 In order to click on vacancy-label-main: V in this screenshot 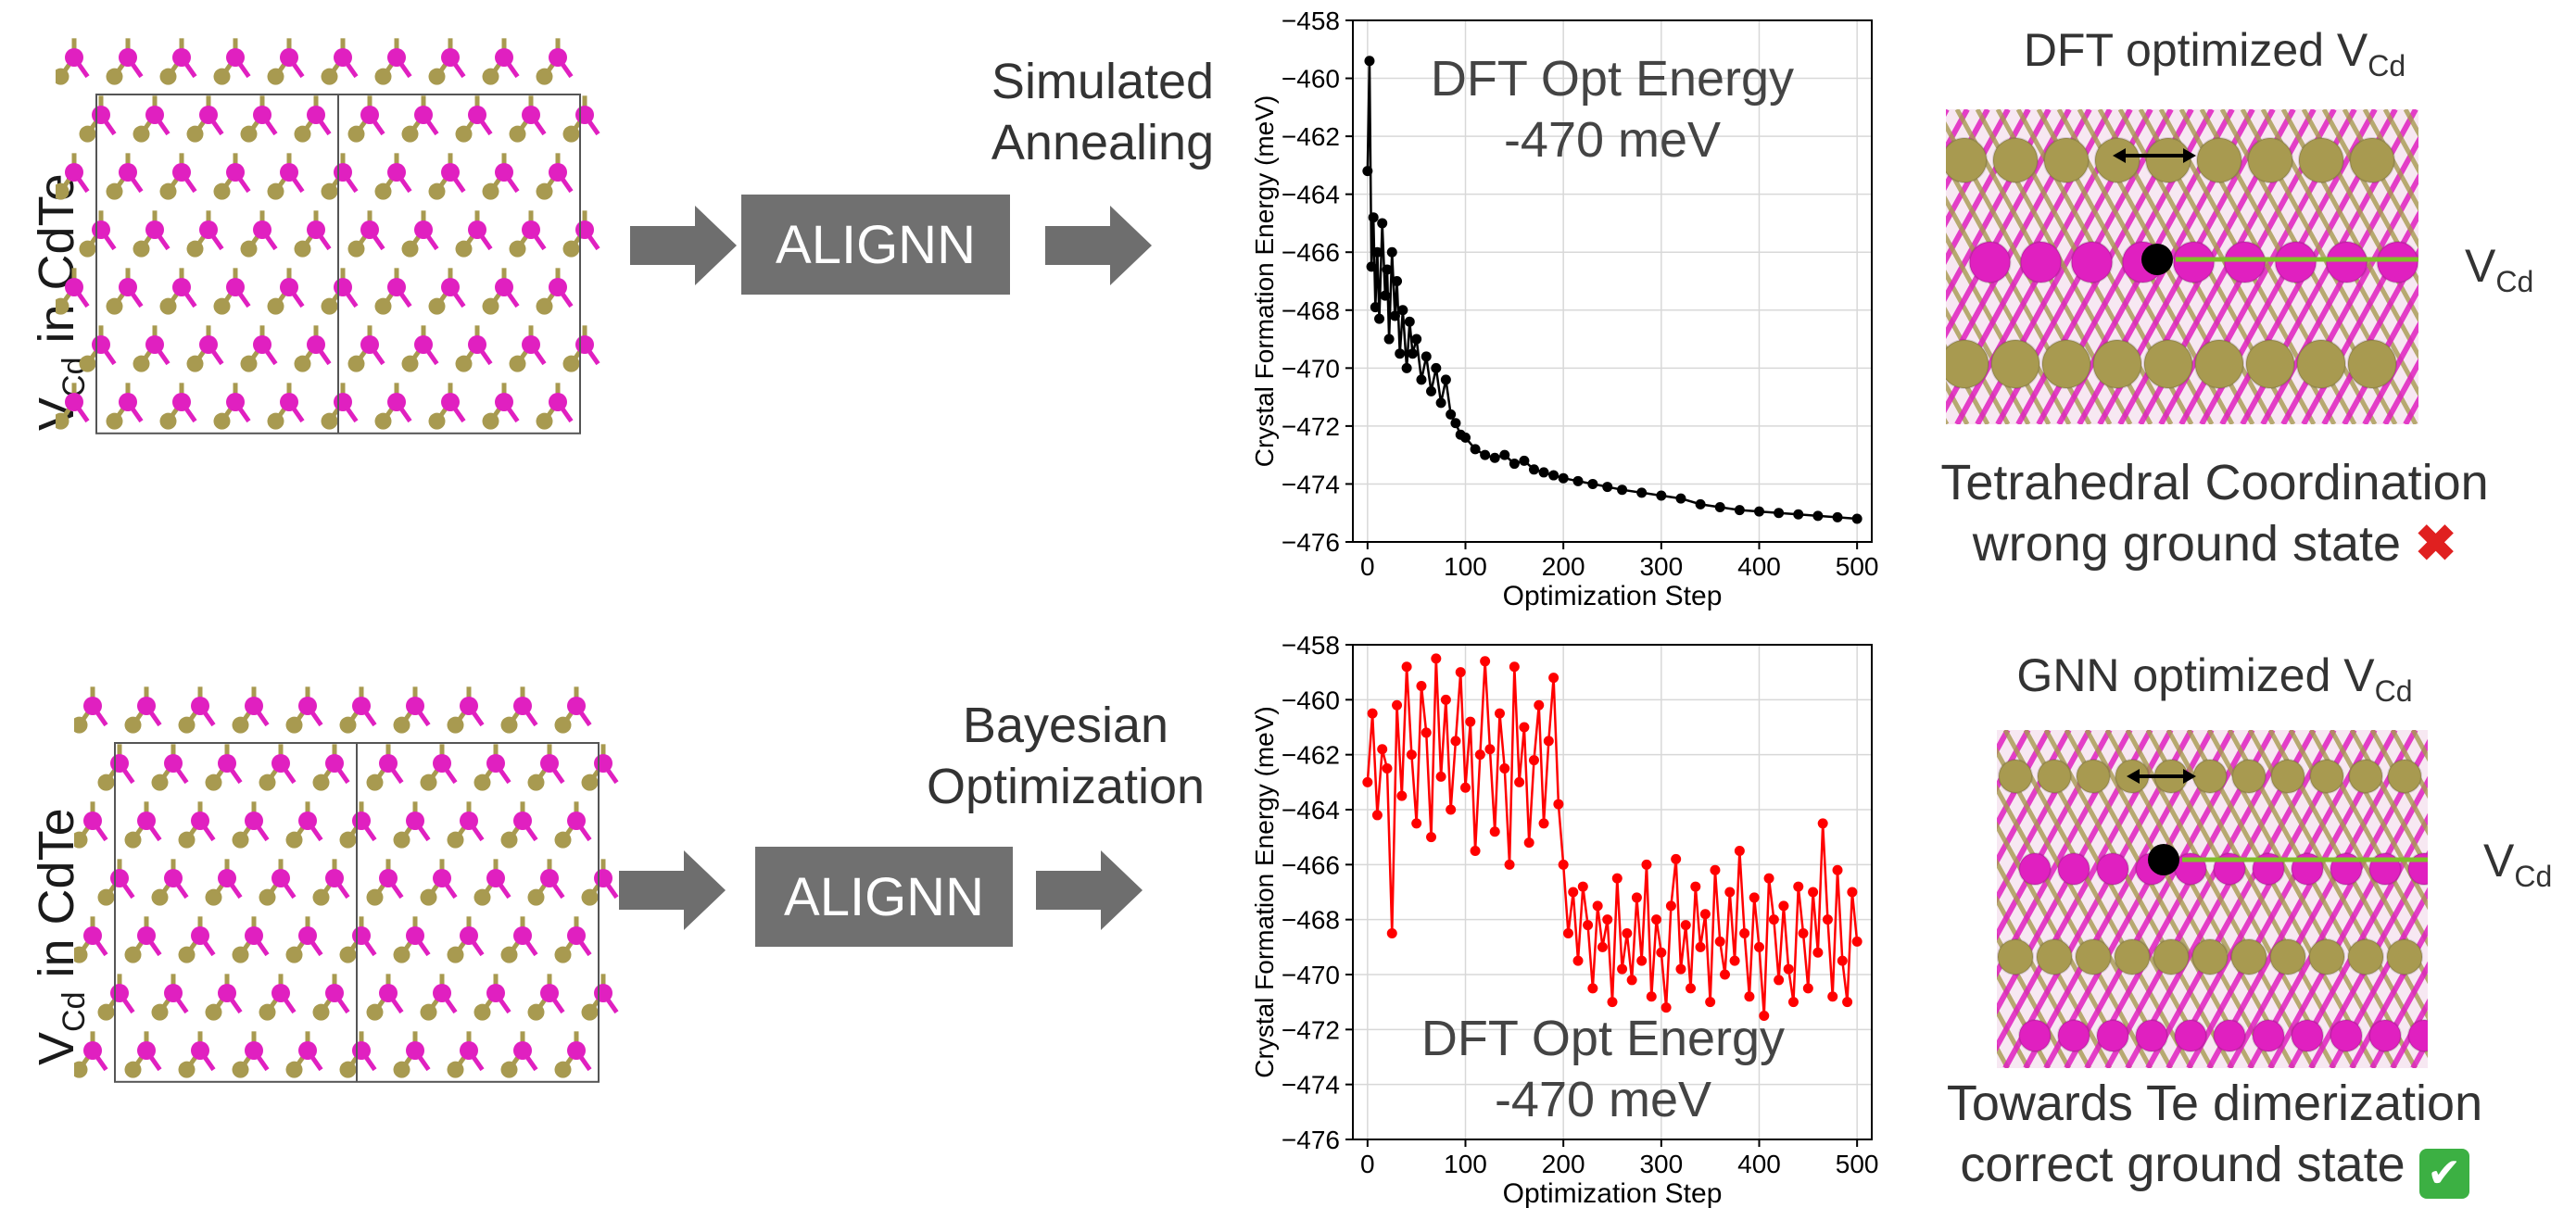, I will do `click(2480, 266)`.